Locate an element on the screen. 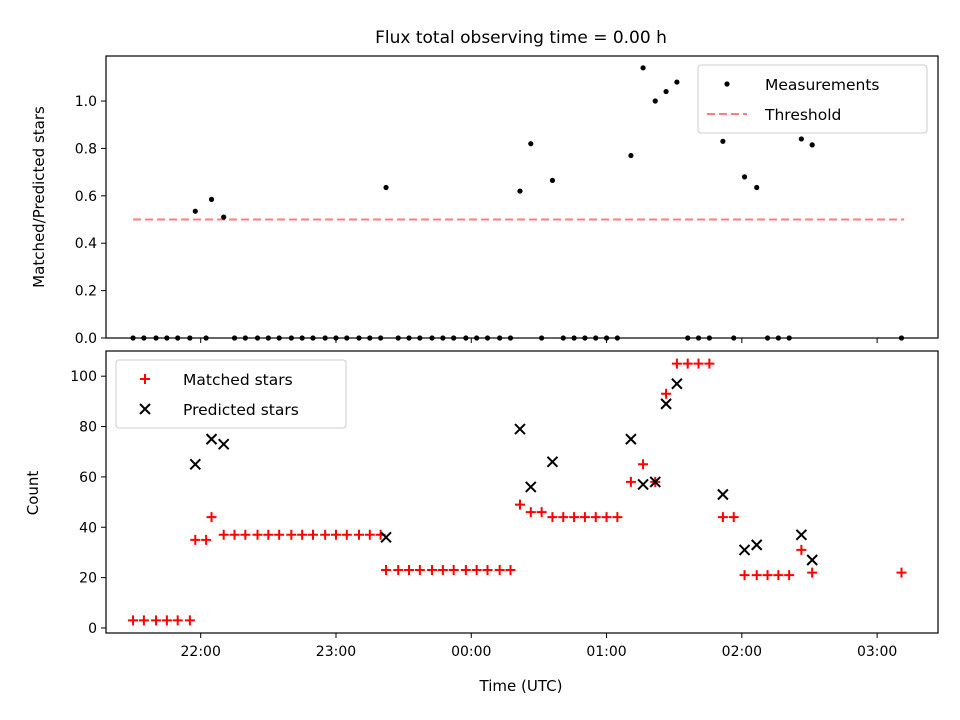 This screenshot has height=720, width=960. x-tick-label: 03:00 is located at coordinates (877, 652).